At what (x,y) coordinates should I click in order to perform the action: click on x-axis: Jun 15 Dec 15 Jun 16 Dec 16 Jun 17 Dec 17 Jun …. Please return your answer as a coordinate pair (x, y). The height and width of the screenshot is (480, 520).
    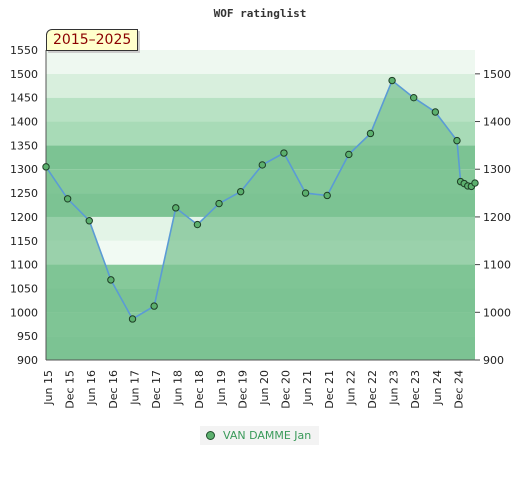
    Looking at the image, I should click on (253, 389).